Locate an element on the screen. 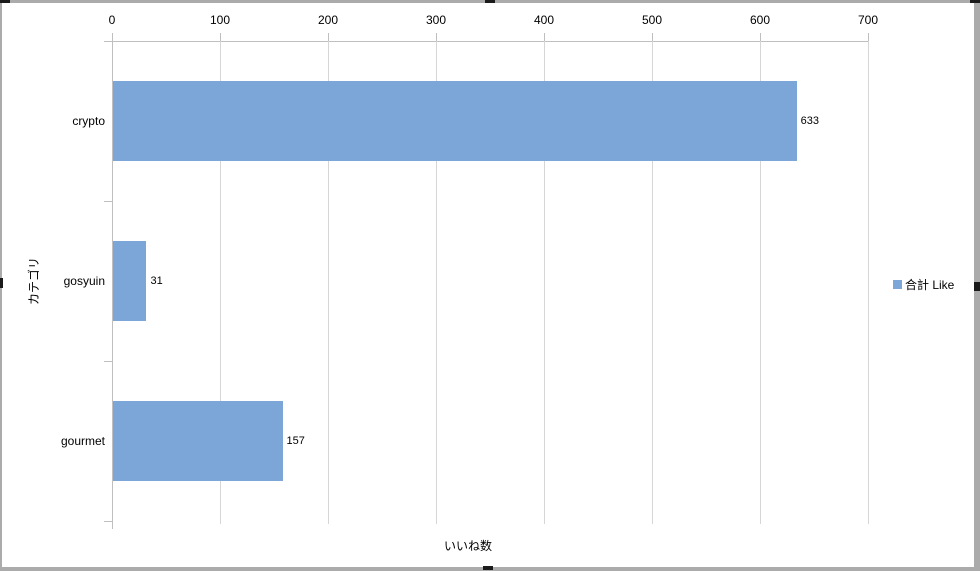  value-axis-tick-label-600: 600 is located at coordinates (760, 20).